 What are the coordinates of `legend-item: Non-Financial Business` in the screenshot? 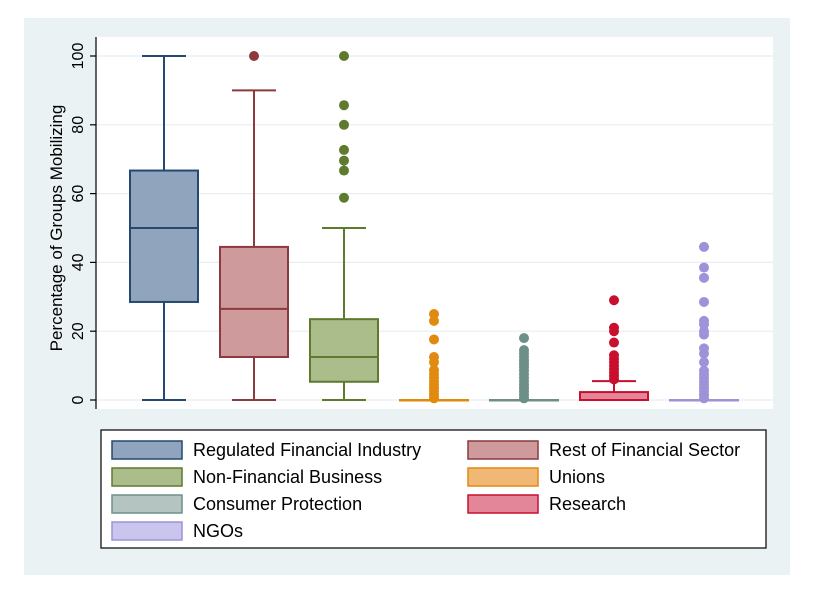 It's located at (246, 477).